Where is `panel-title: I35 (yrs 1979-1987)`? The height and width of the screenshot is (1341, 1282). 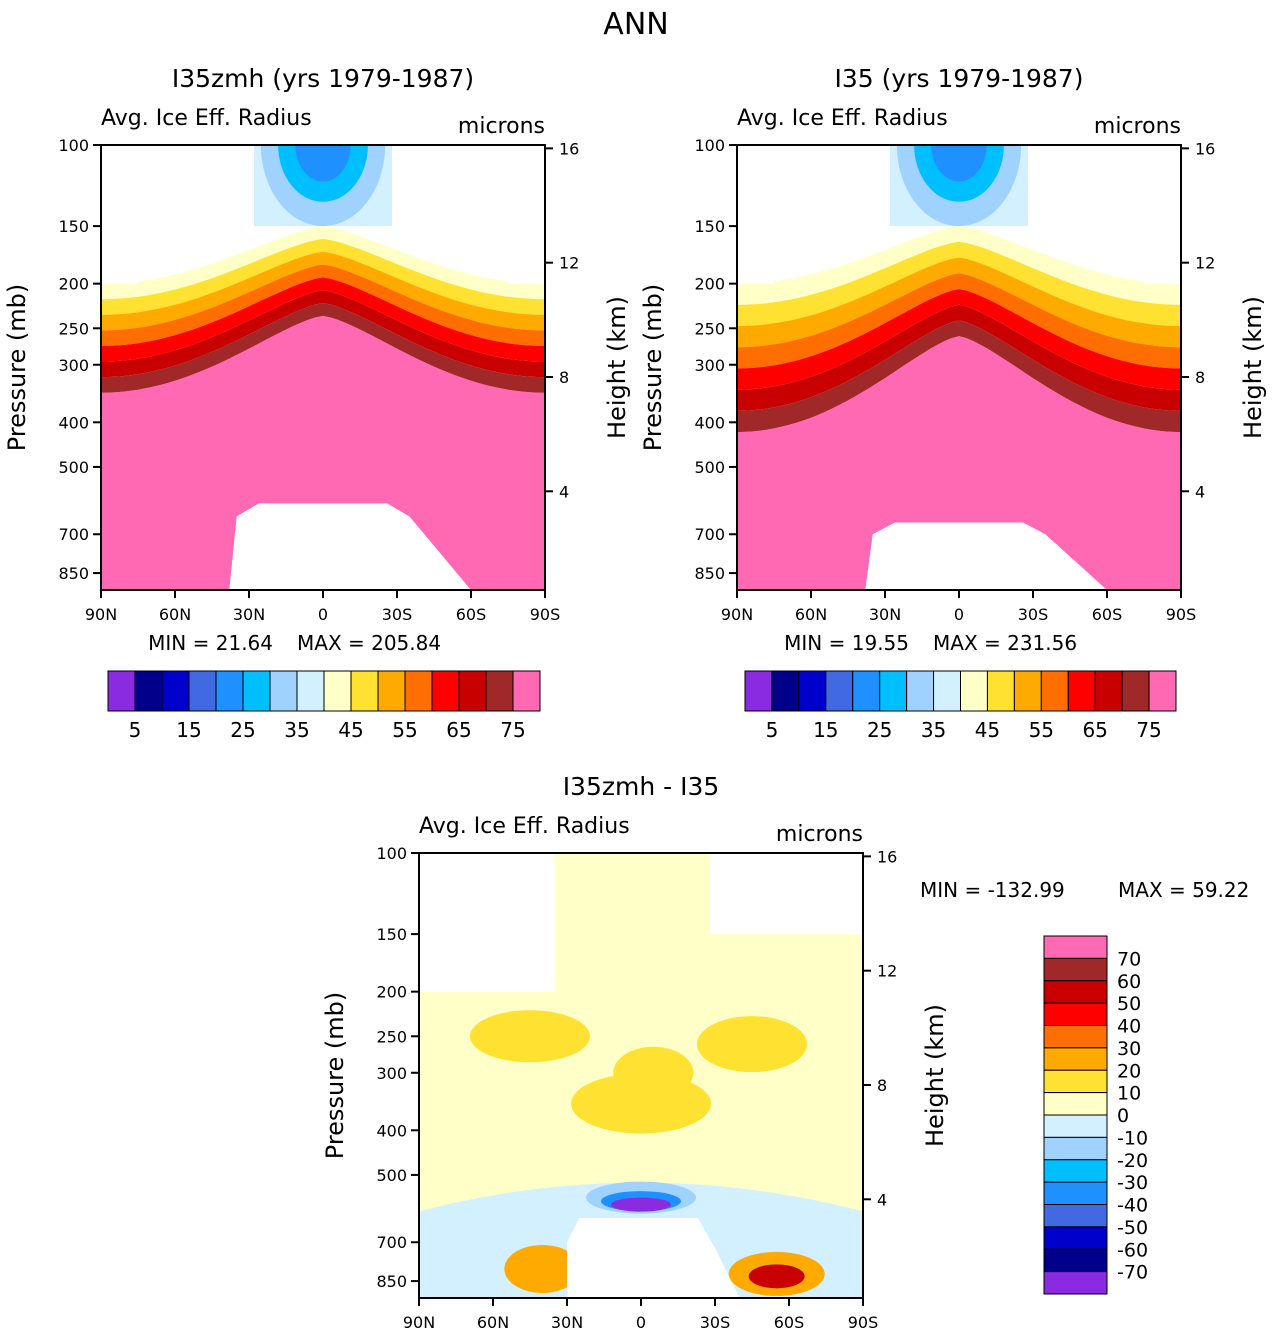 panel-title: I35 (yrs 1979-1987) is located at coordinates (959, 78).